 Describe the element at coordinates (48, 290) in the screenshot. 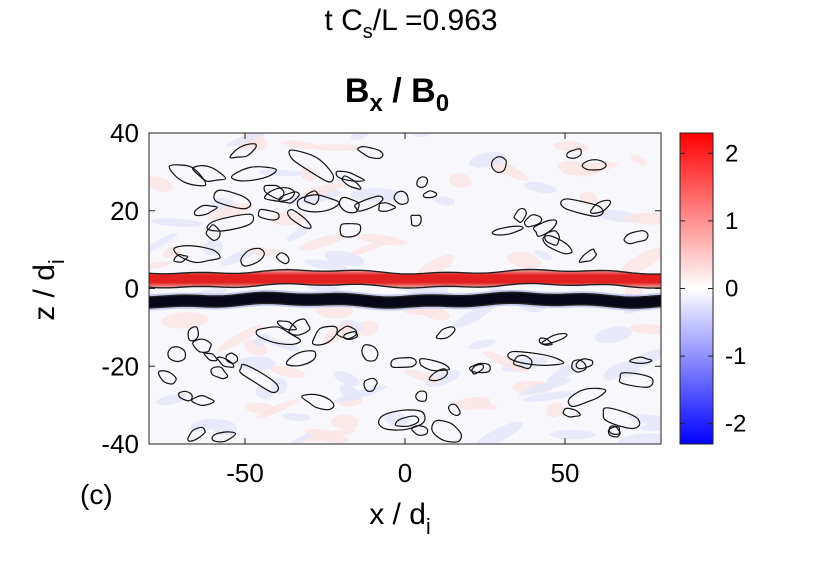

I see `y-axis-label: z / di` at that location.